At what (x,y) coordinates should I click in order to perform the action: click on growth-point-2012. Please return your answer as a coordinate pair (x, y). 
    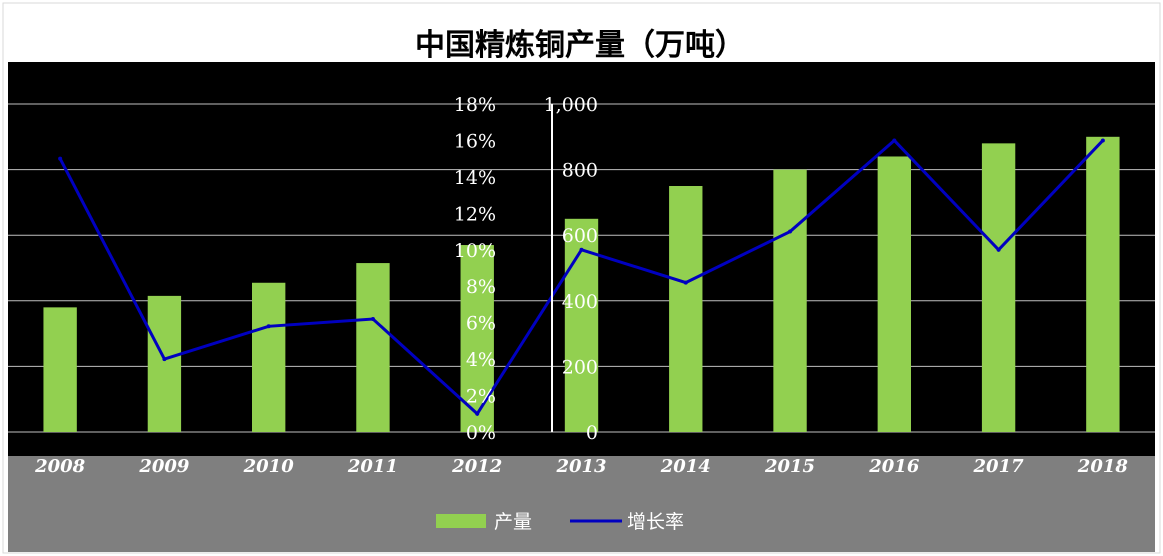
    Looking at the image, I should click on (477, 413).